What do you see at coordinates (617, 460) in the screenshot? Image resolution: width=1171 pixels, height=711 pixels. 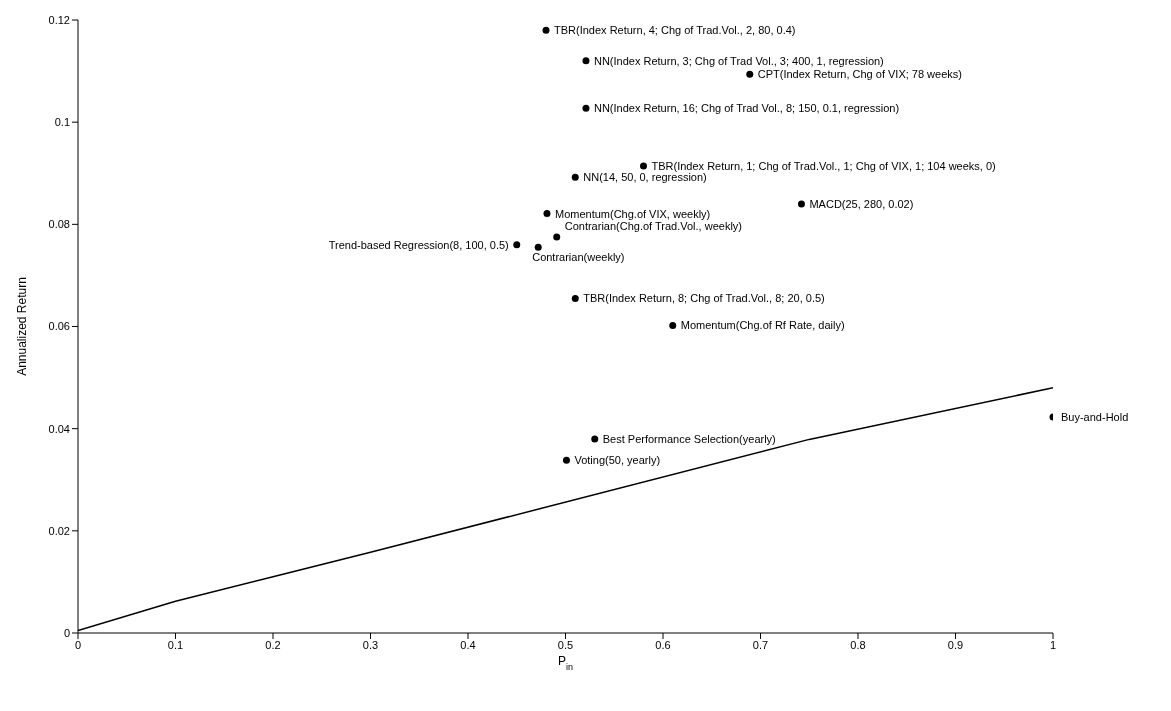 I see `annotation: Voting(50, yearly)` at bounding box center [617, 460].